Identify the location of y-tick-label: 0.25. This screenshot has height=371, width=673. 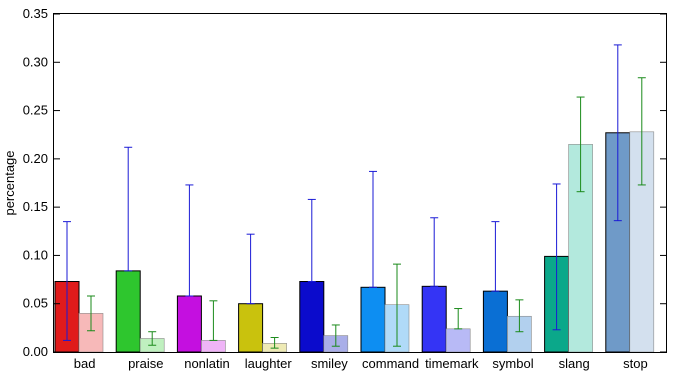
(35, 110).